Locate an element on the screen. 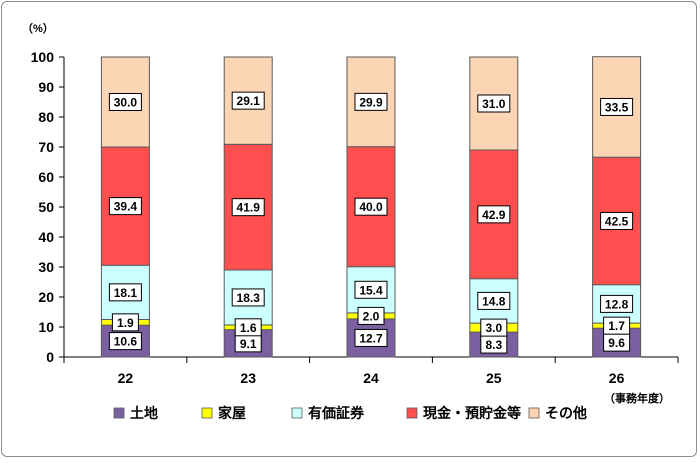 The width and height of the screenshot is (700, 463). y-tick-label: 50 is located at coordinates (46, 207).